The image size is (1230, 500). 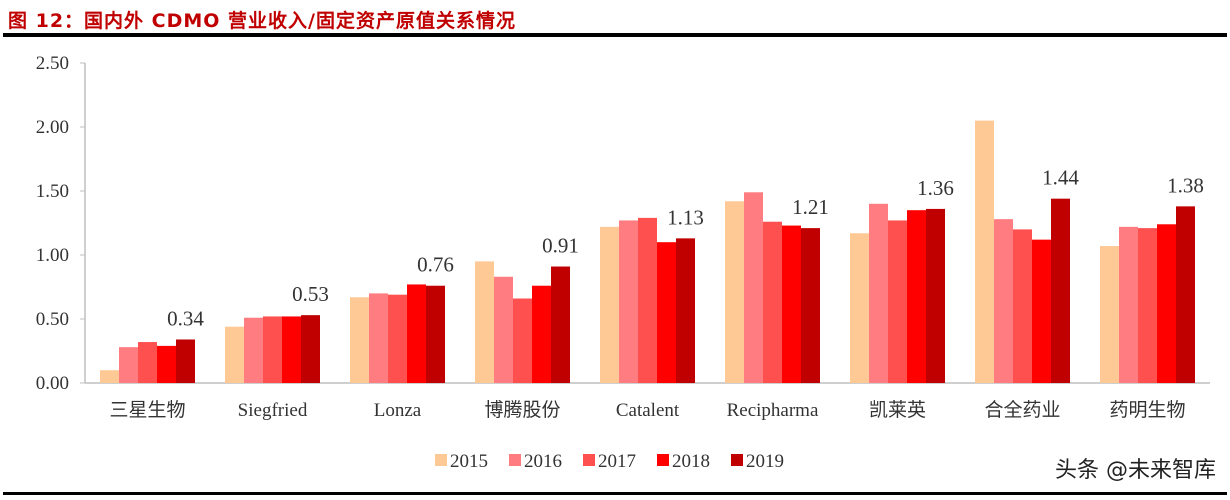 I want to click on y-tick-label: 1.50, so click(x=52, y=191).